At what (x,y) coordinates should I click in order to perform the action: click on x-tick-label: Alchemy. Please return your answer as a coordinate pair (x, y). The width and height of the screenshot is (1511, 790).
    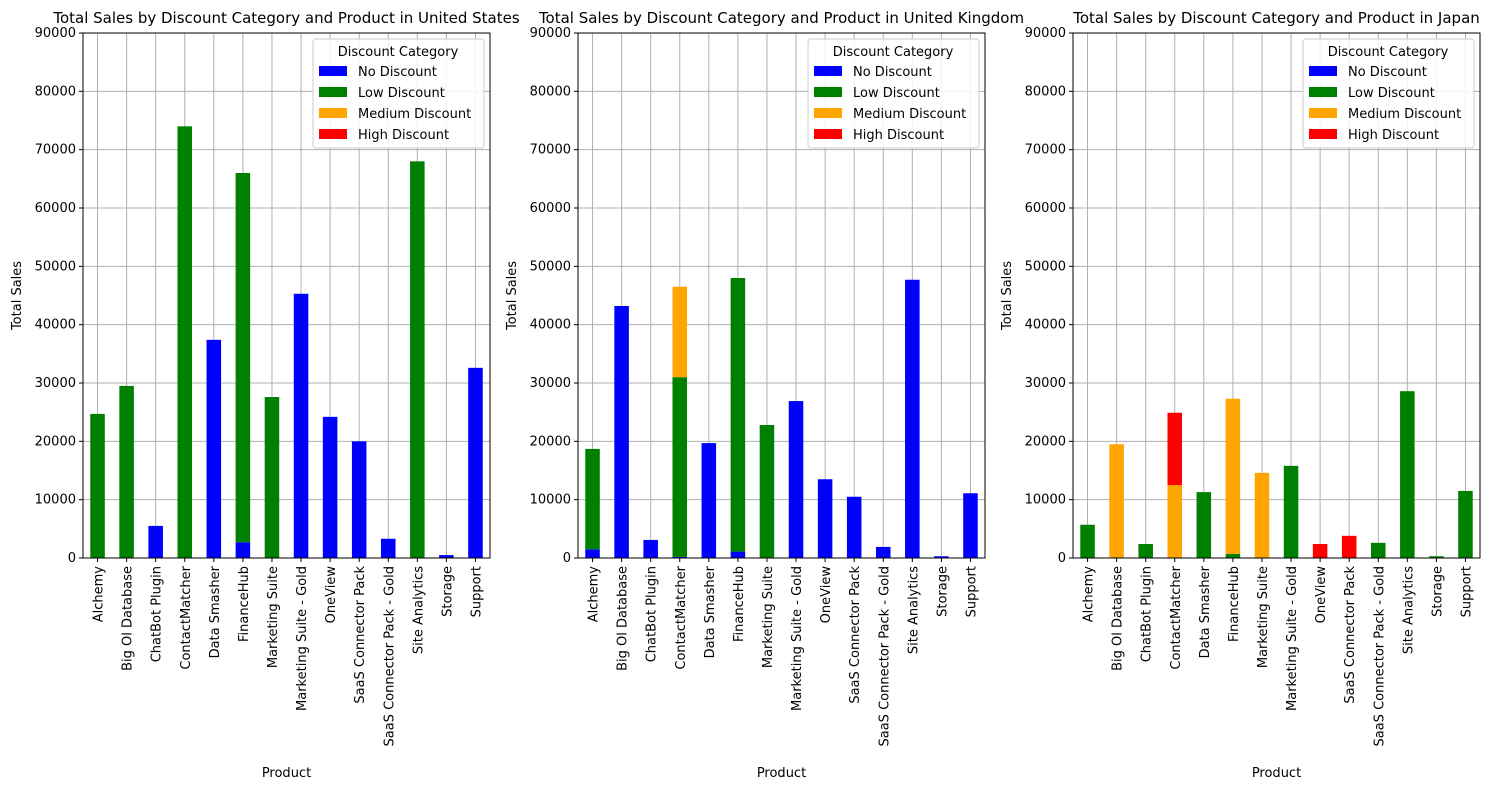
    Looking at the image, I should click on (594, 594).